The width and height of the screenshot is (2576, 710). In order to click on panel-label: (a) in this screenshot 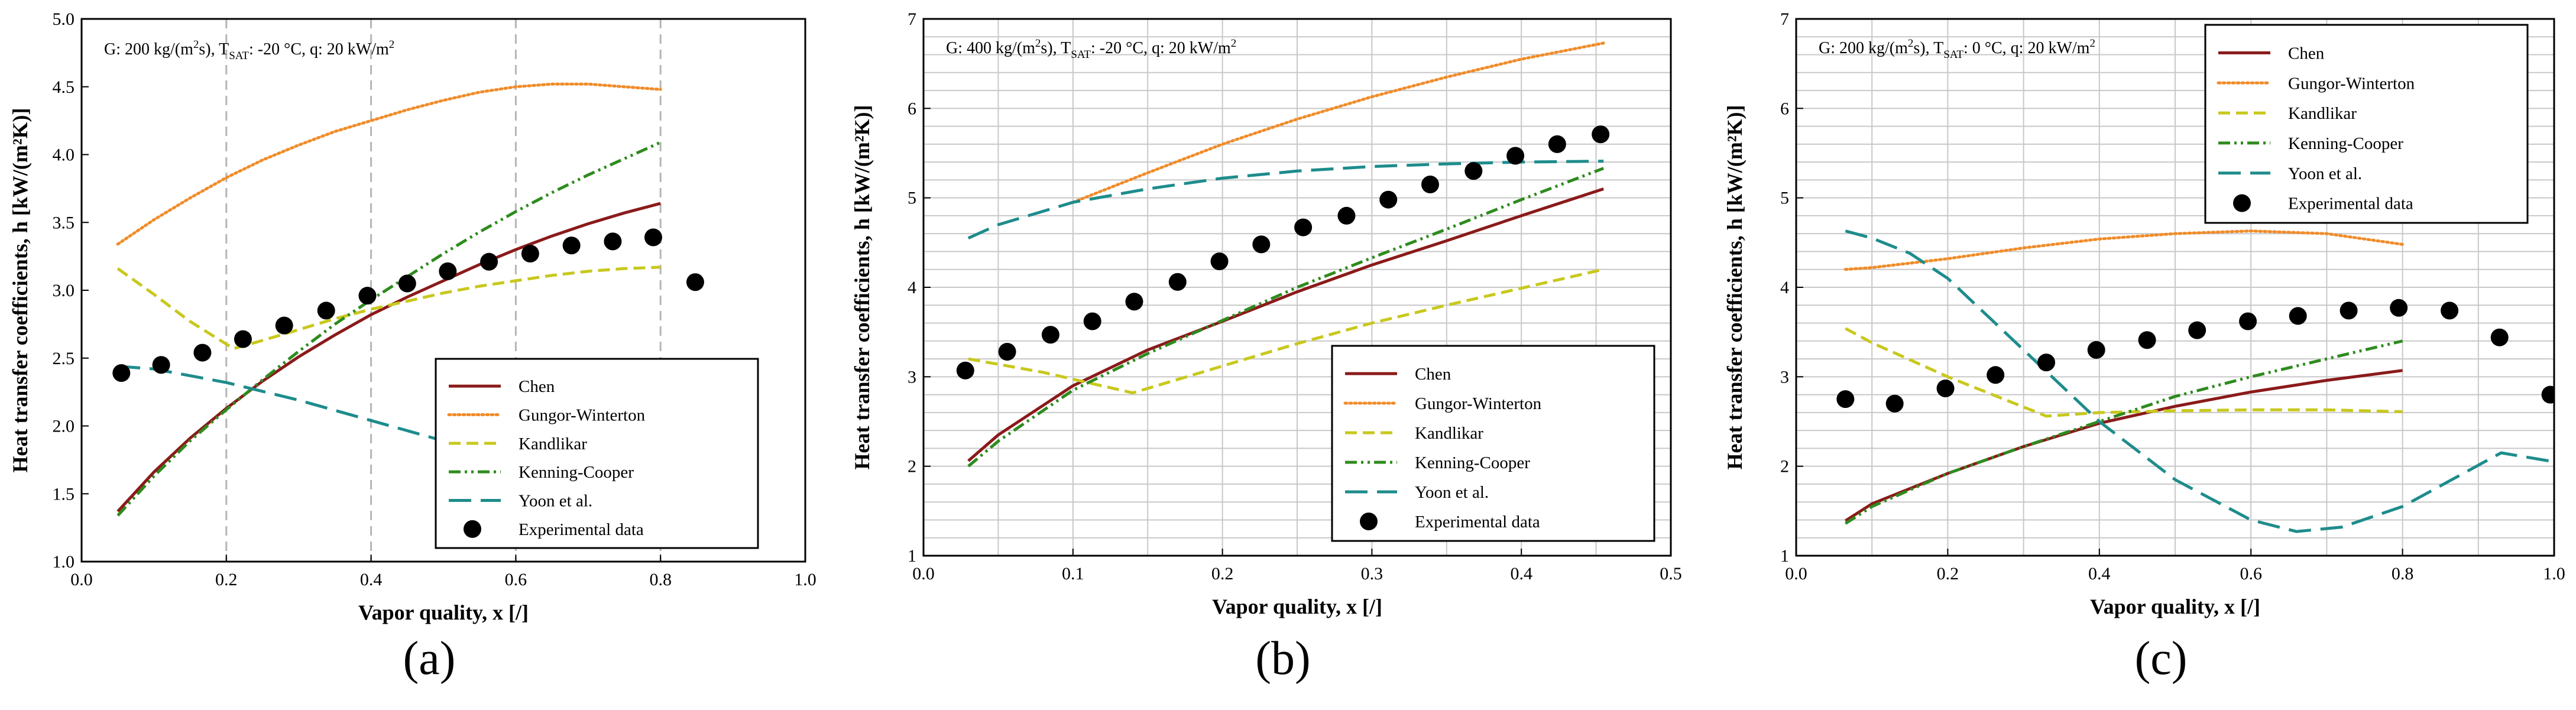, I will do `click(429, 659)`.